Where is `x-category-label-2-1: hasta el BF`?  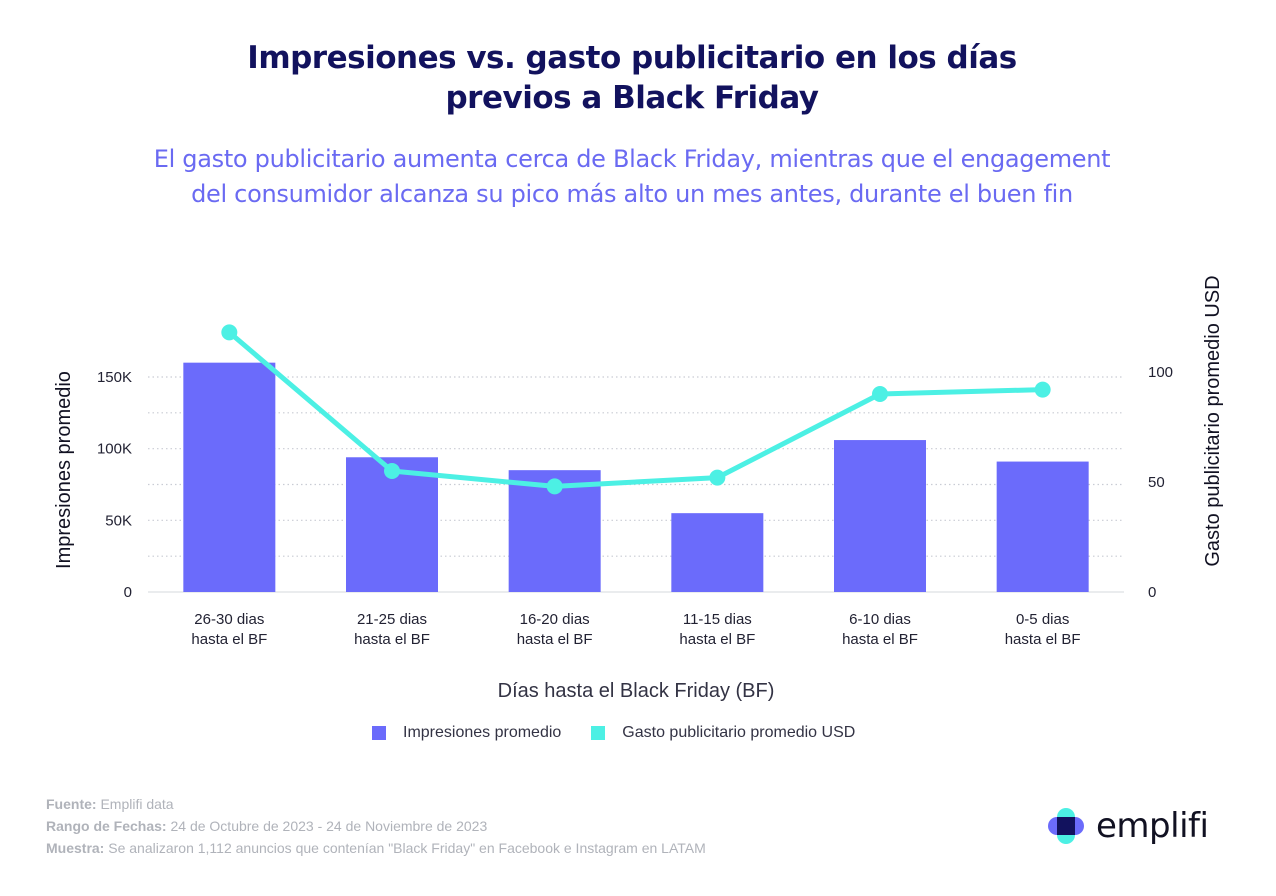 x-category-label-2-1: hasta el BF is located at coordinates (555, 639).